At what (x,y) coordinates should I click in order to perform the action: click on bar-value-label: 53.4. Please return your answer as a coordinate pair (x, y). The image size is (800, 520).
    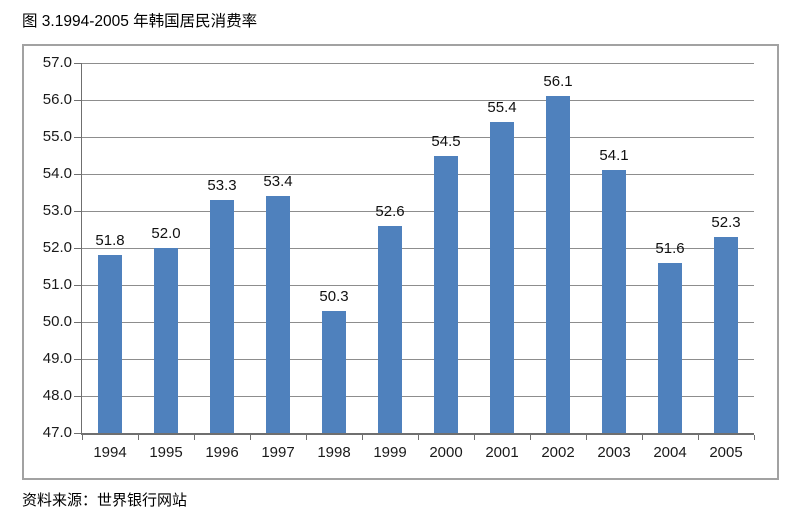
    Looking at the image, I should click on (278, 182).